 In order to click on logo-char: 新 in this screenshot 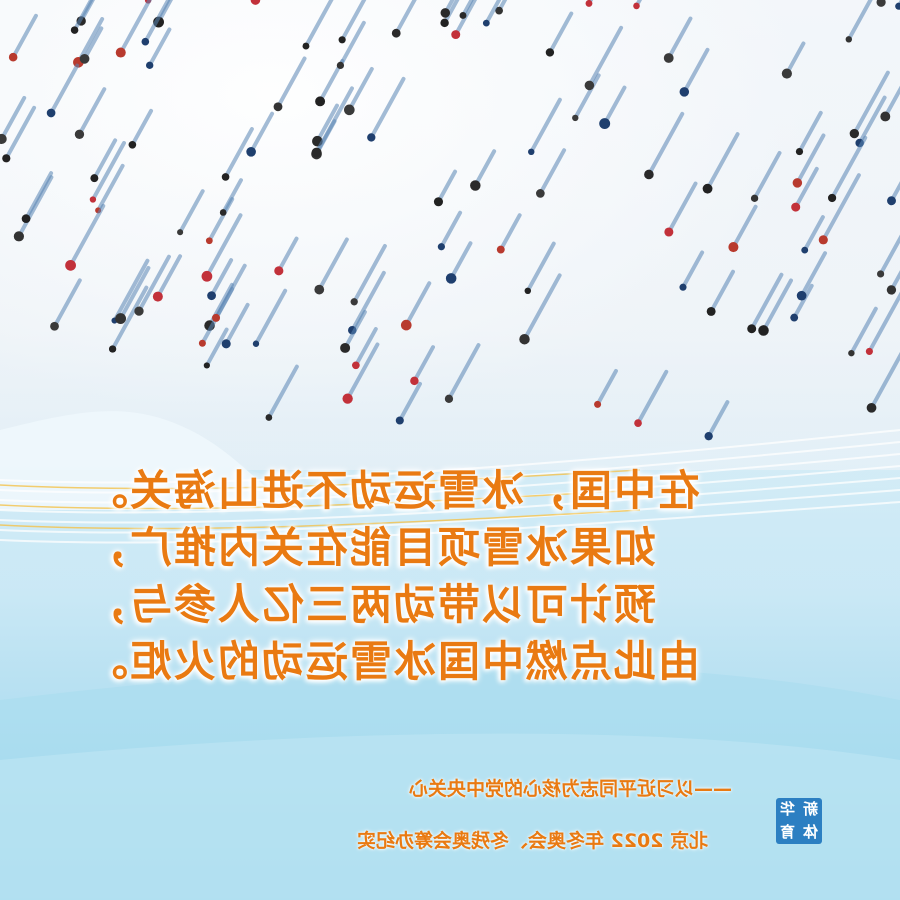, I will do `click(811, 809)`.